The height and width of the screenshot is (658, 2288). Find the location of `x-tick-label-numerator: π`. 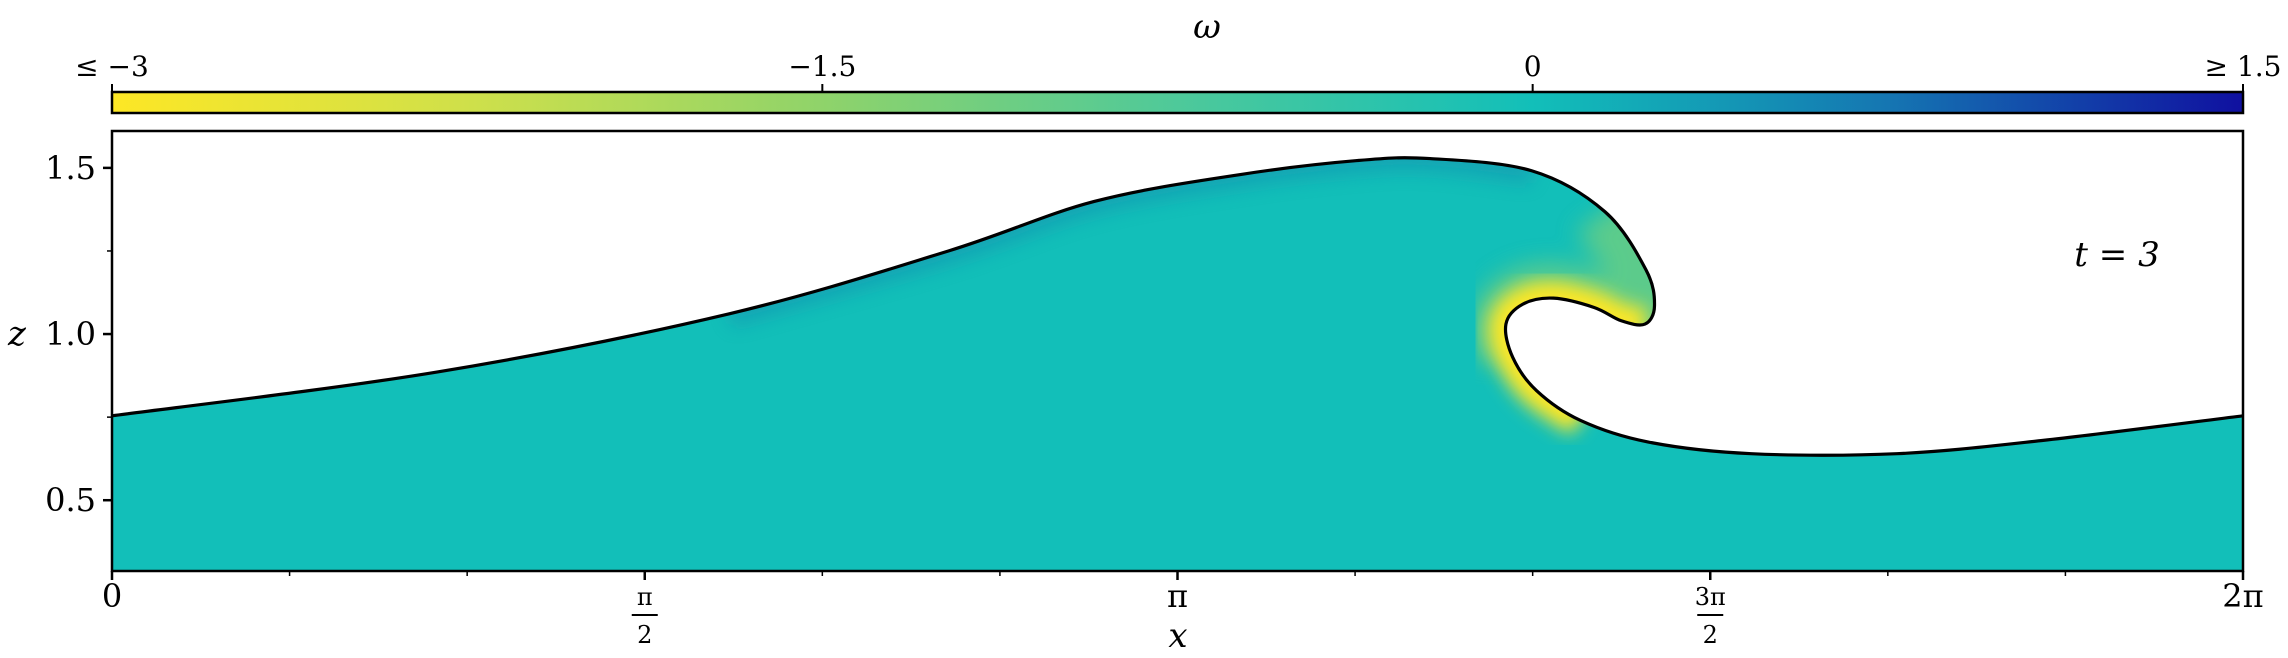

x-tick-label-numerator: π is located at coordinates (645, 597).